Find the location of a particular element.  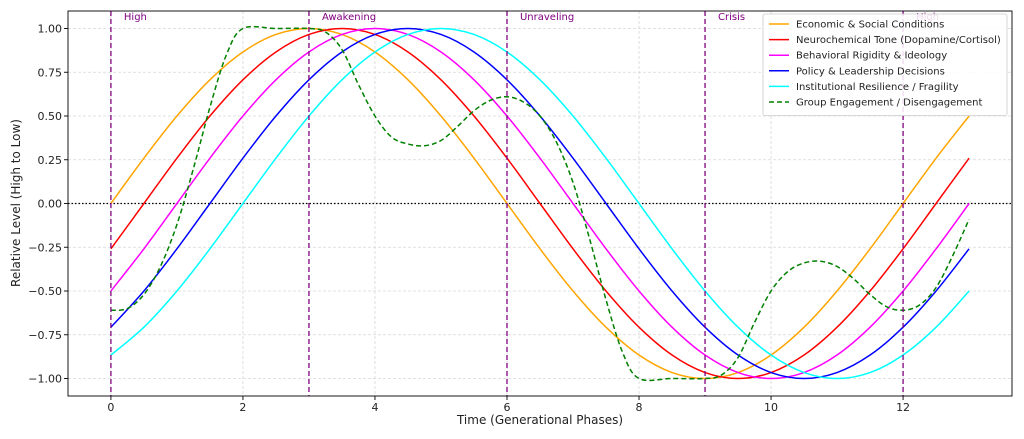

y-tick-label: −1.00 is located at coordinates (45, 379).